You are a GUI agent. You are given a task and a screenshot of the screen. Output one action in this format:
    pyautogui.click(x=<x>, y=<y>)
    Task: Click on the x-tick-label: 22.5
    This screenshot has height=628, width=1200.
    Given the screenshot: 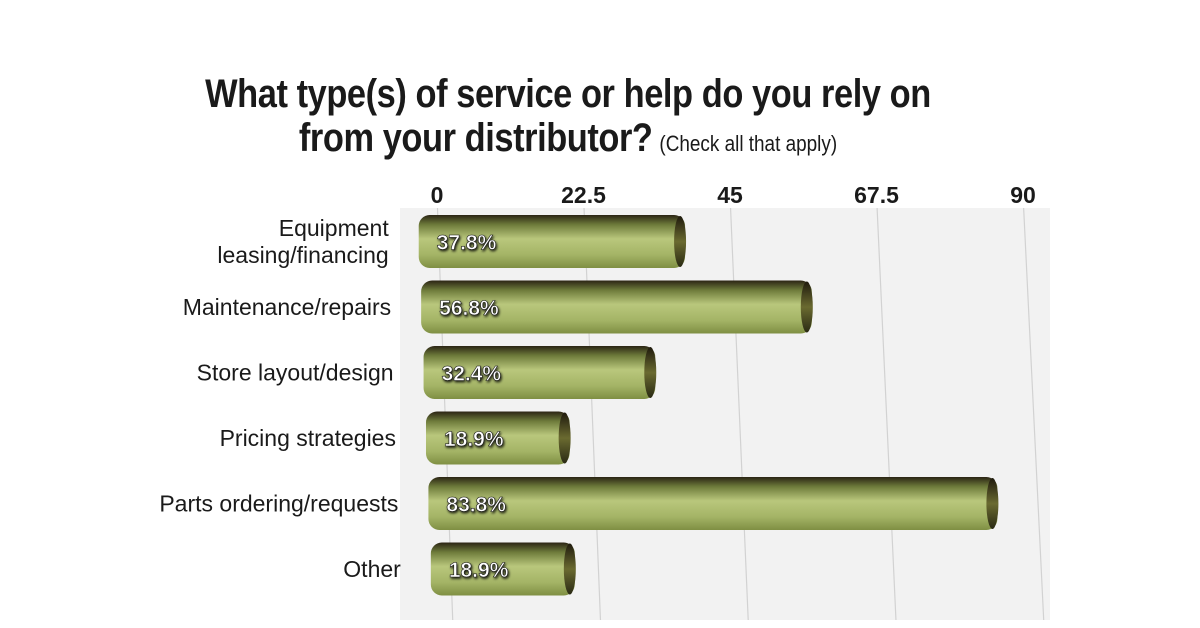 What is the action you would take?
    pyautogui.click(x=583, y=195)
    